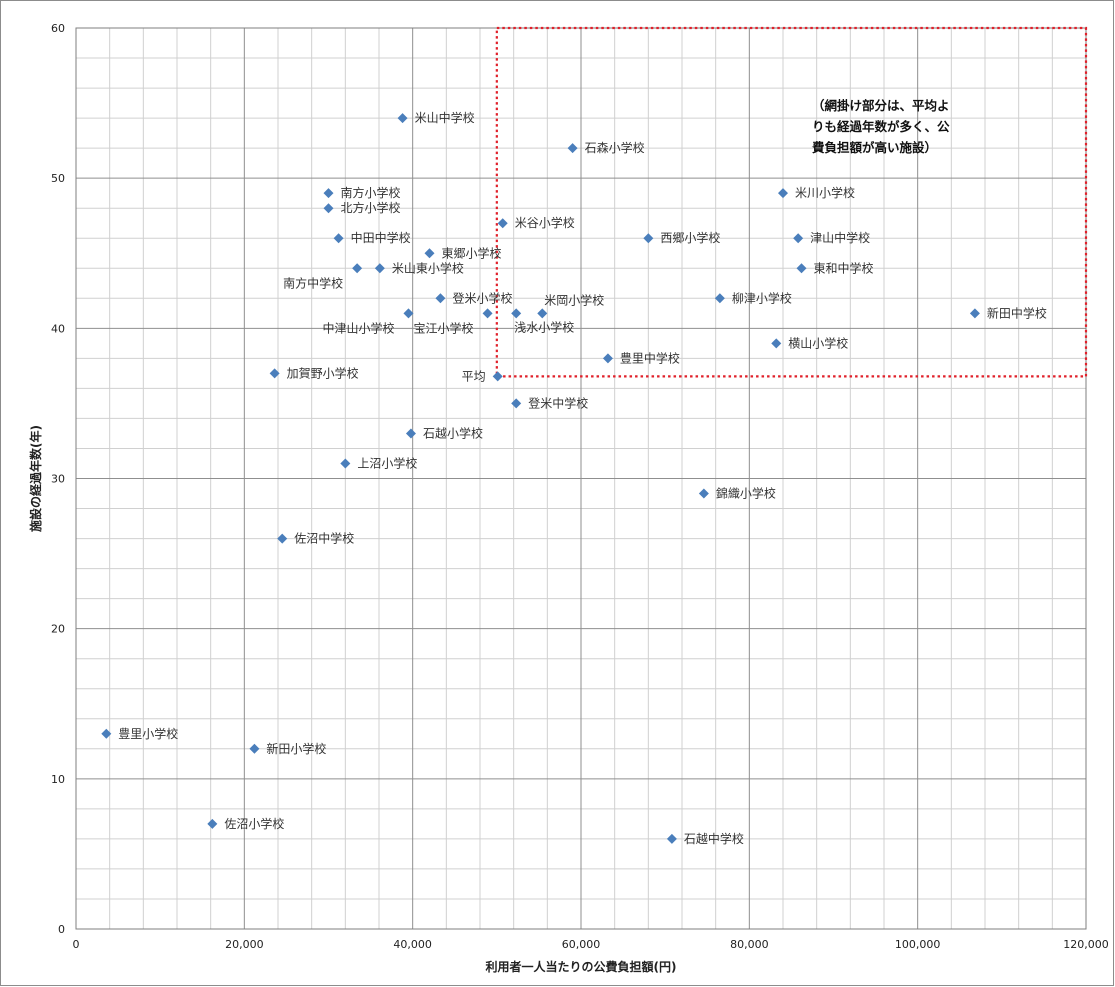 The height and width of the screenshot is (987, 1115). What do you see at coordinates (444, 327) in the screenshot?
I see `data-point-label: 宝江小学校` at bounding box center [444, 327].